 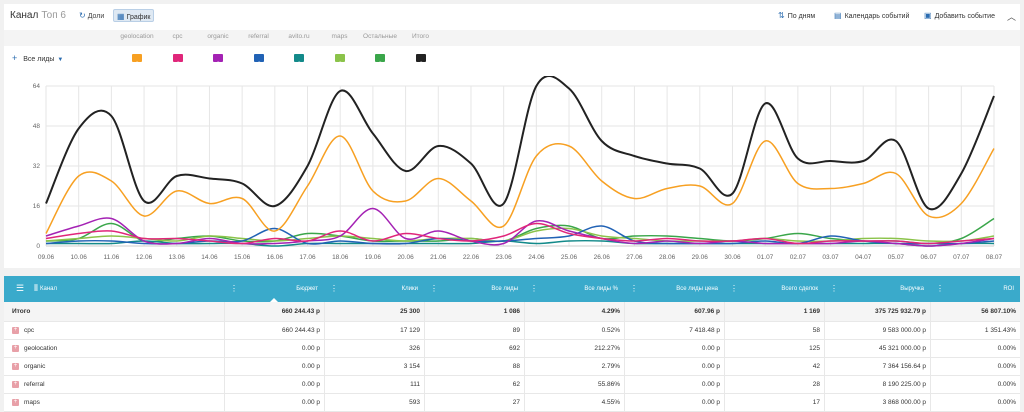 I want to click on collapse-icon: ︿, so click(x=1011, y=17).